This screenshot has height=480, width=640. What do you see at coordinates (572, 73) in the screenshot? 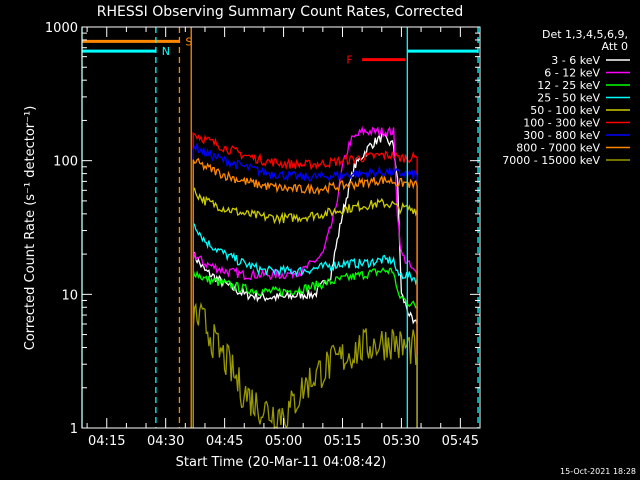
I see `legend-label-1: 6 - 12 keV` at bounding box center [572, 73].